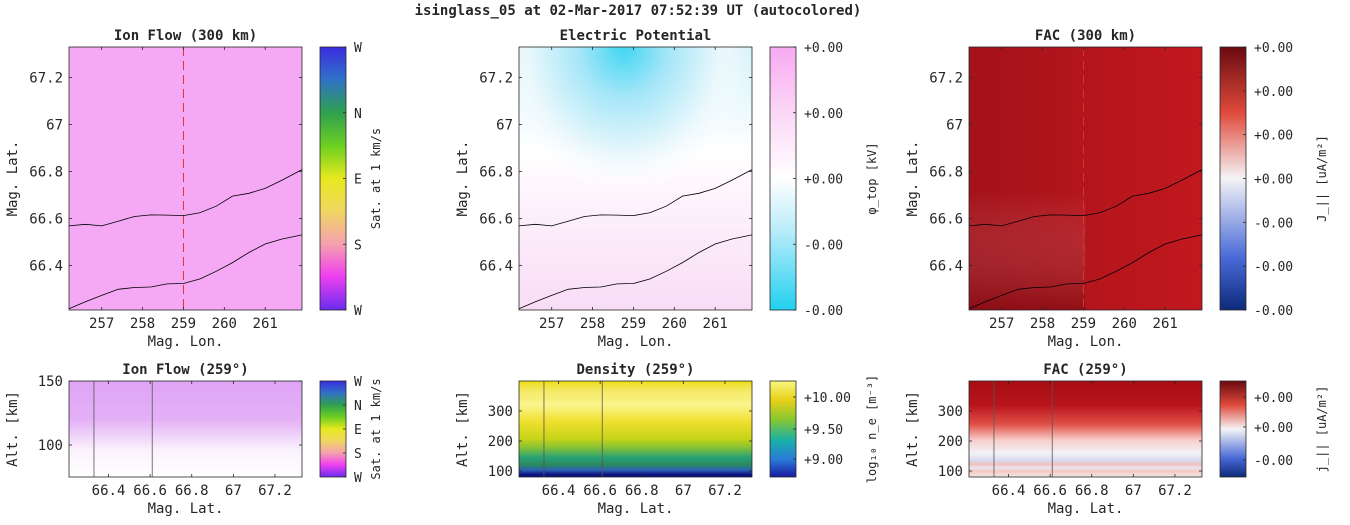 This screenshot has height=525, width=1350. Describe the element at coordinates (872, 429) in the screenshot. I see `colorbar-label: log₁₀ n_e [m⁻³]` at that location.